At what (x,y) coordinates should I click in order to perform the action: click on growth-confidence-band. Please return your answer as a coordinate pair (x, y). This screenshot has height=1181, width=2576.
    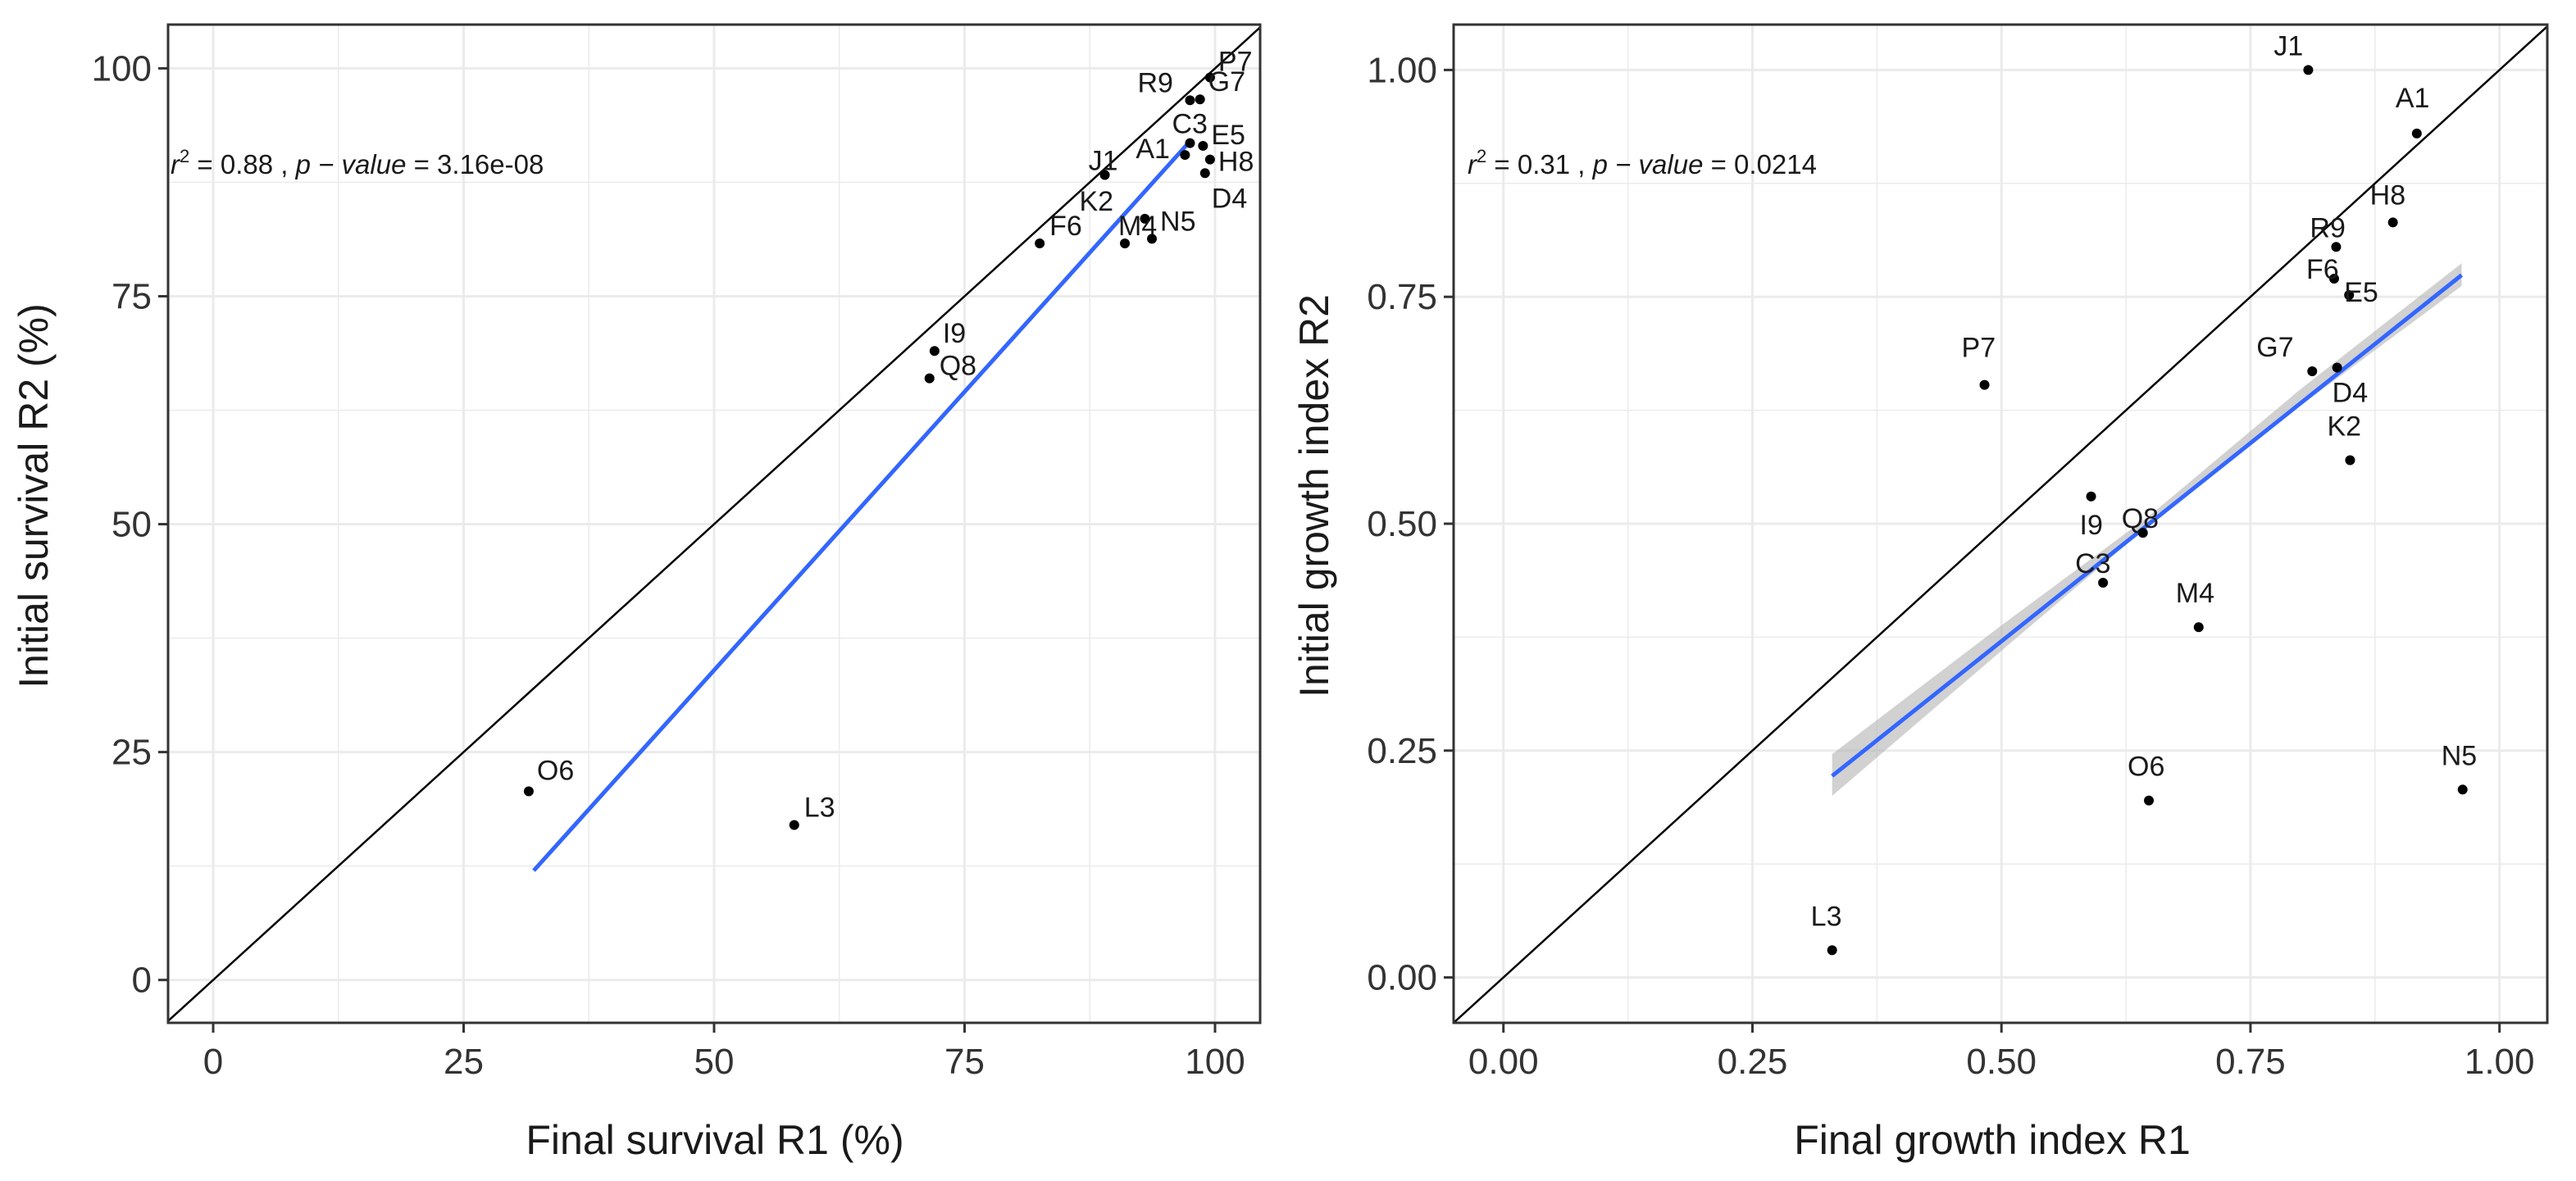
    Looking at the image, I should click on (2147, 530).